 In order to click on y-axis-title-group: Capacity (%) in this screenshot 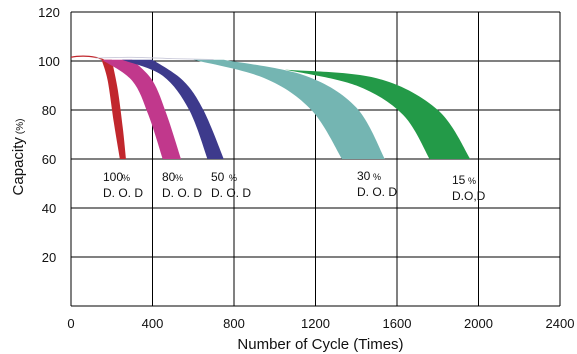, I will do `click(18, 157)`.